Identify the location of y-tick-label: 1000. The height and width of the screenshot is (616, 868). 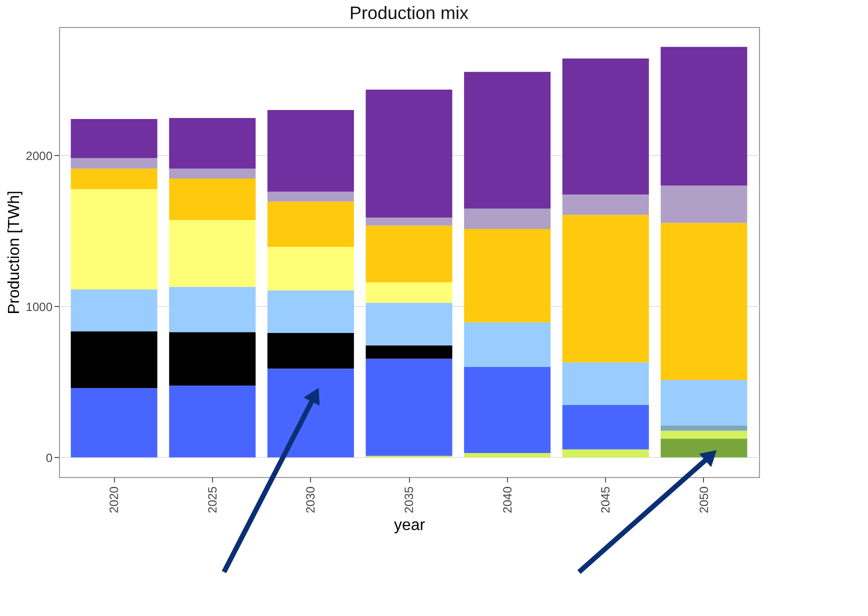
(39, 307).